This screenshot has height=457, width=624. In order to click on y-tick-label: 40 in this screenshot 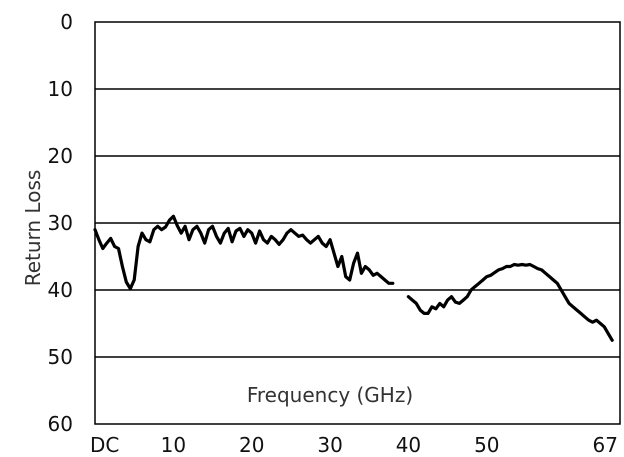, I will do `click(60, 290)`.